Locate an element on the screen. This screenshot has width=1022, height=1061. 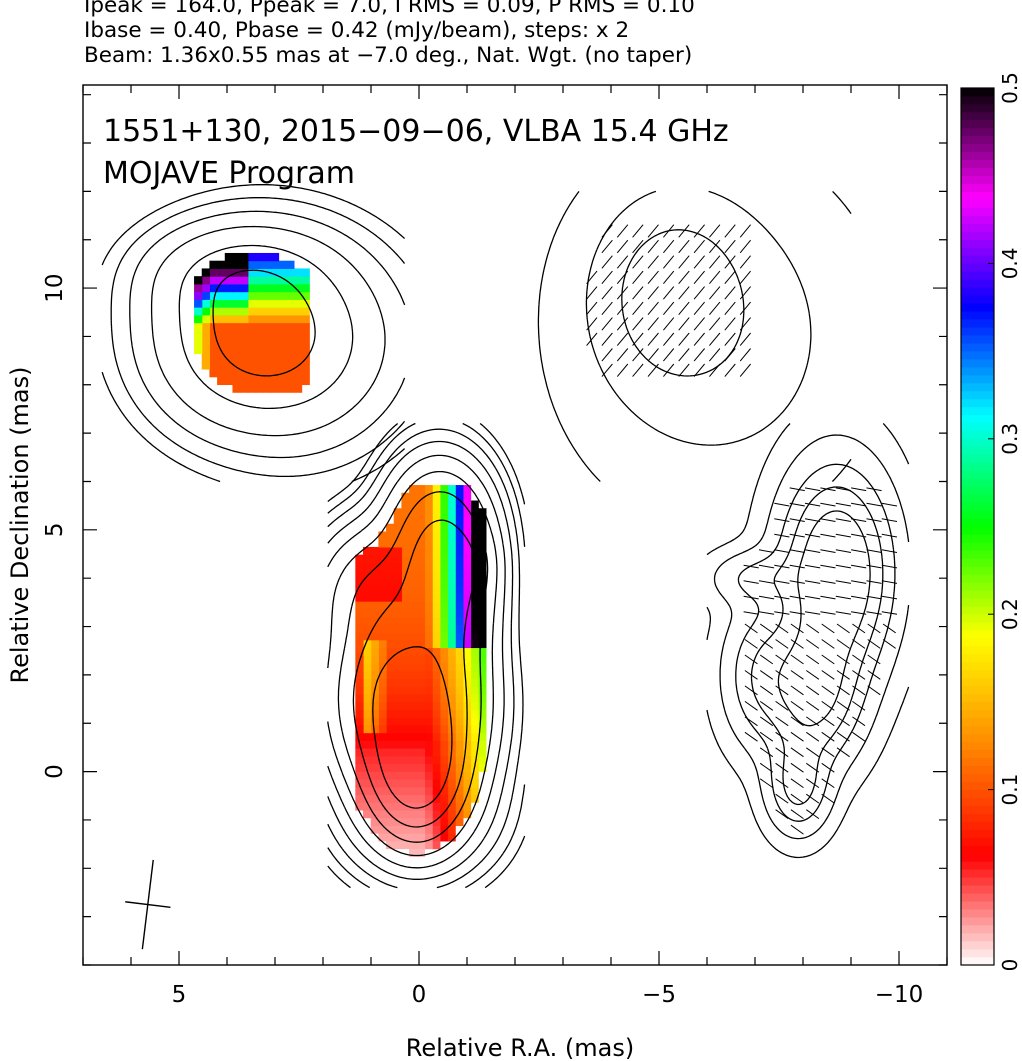
colorbar-tick-label: 0.2 is located at coordinates (1010, 614).